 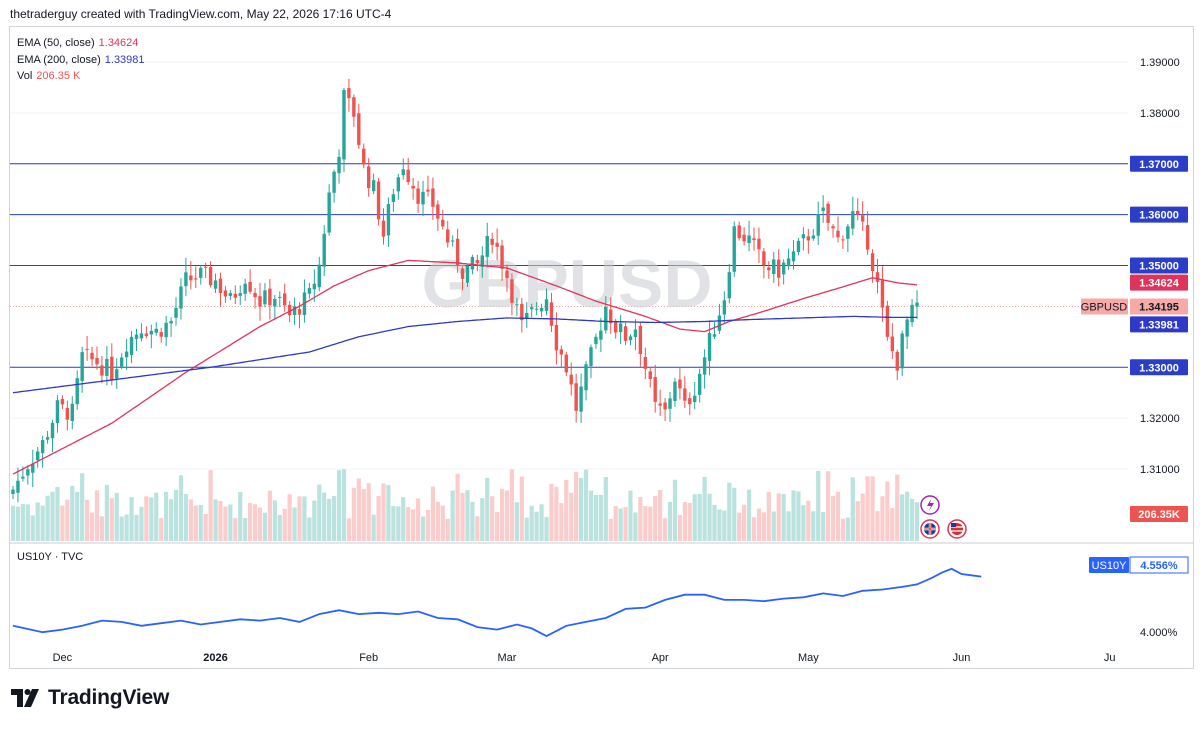 What do you see at coordinates (109, 697) in the screenshot?
I see `brand-name: TradingView` at bounding box center [109, 697].